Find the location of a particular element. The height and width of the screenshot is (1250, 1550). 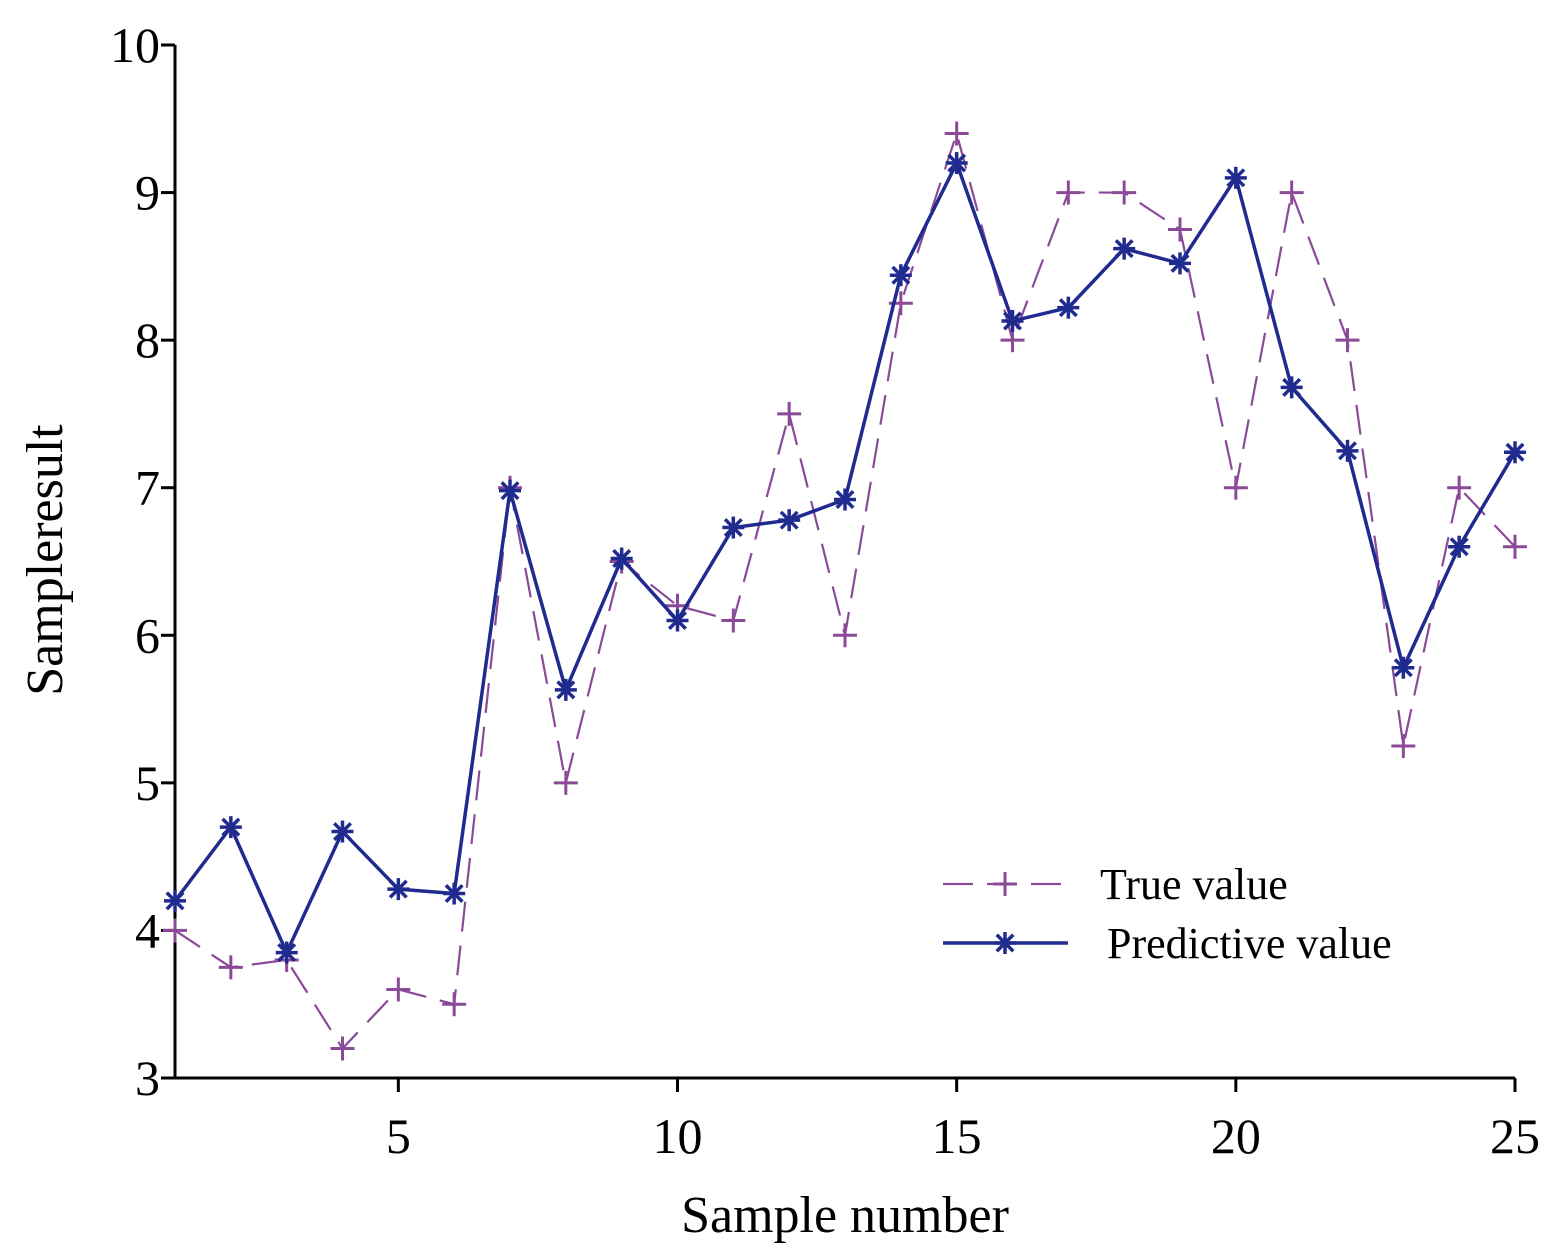

x-tick-label: 15 is located at coordinates (957, 1136).